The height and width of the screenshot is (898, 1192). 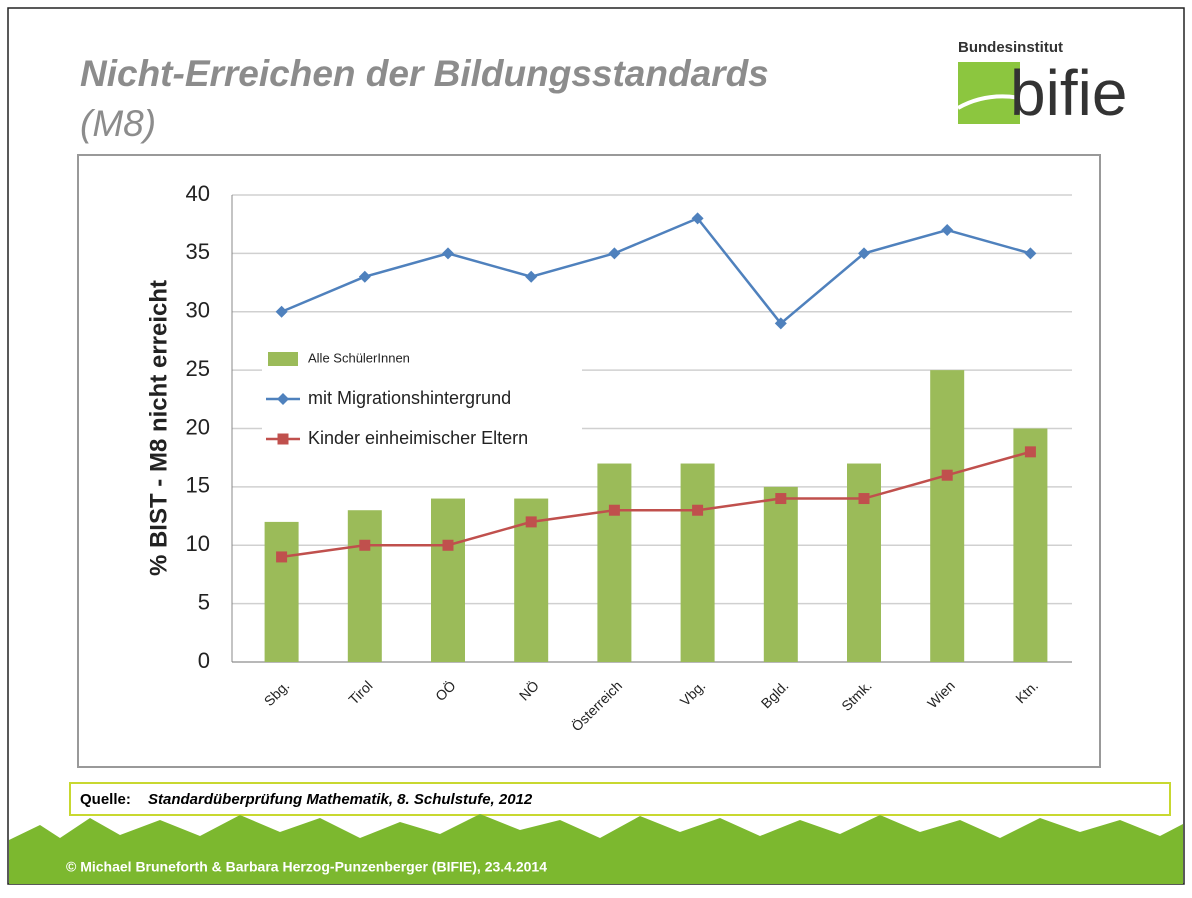 What do you see at coordinates (994, 102) in the screenshot?
I see `logo-swoosh` at bounding box center [994, 102].